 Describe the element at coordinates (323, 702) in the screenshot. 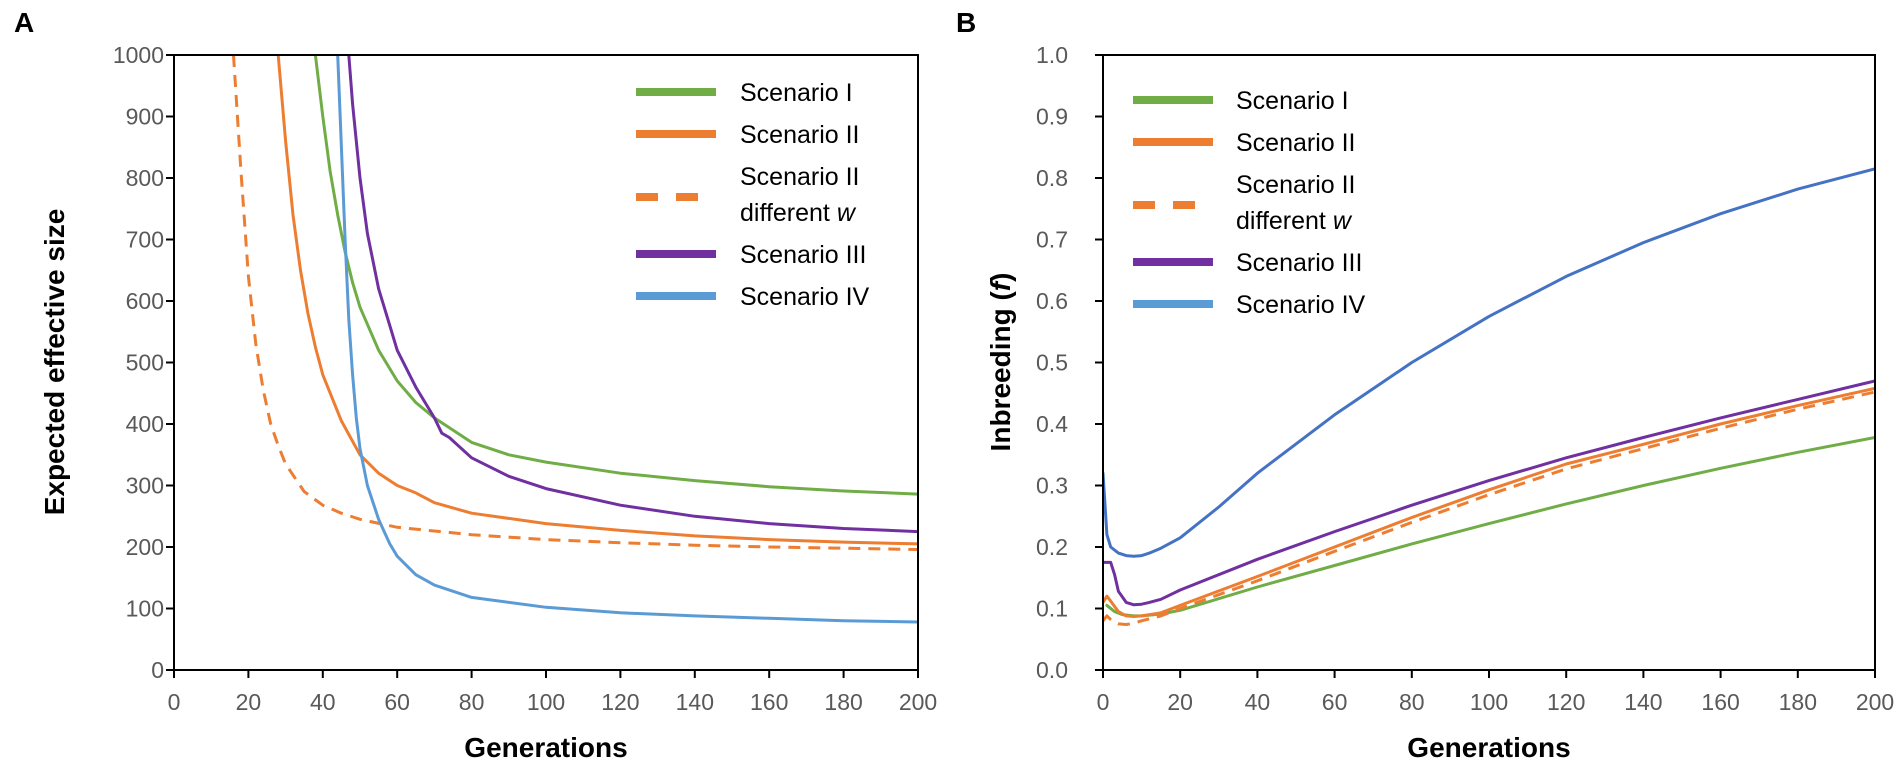

I see `panel-a-x-tick-label: 40` at that location.